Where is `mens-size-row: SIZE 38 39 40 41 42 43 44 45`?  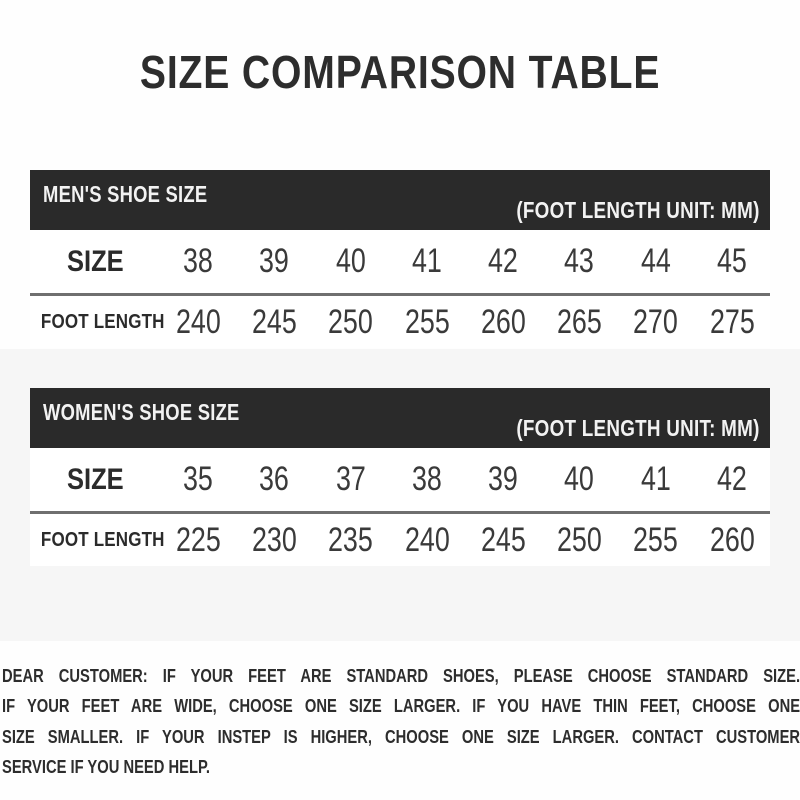 mens-size-row: SIZE 38 39 40 41 42 43 44 45 is located at coordinates (400, 263).